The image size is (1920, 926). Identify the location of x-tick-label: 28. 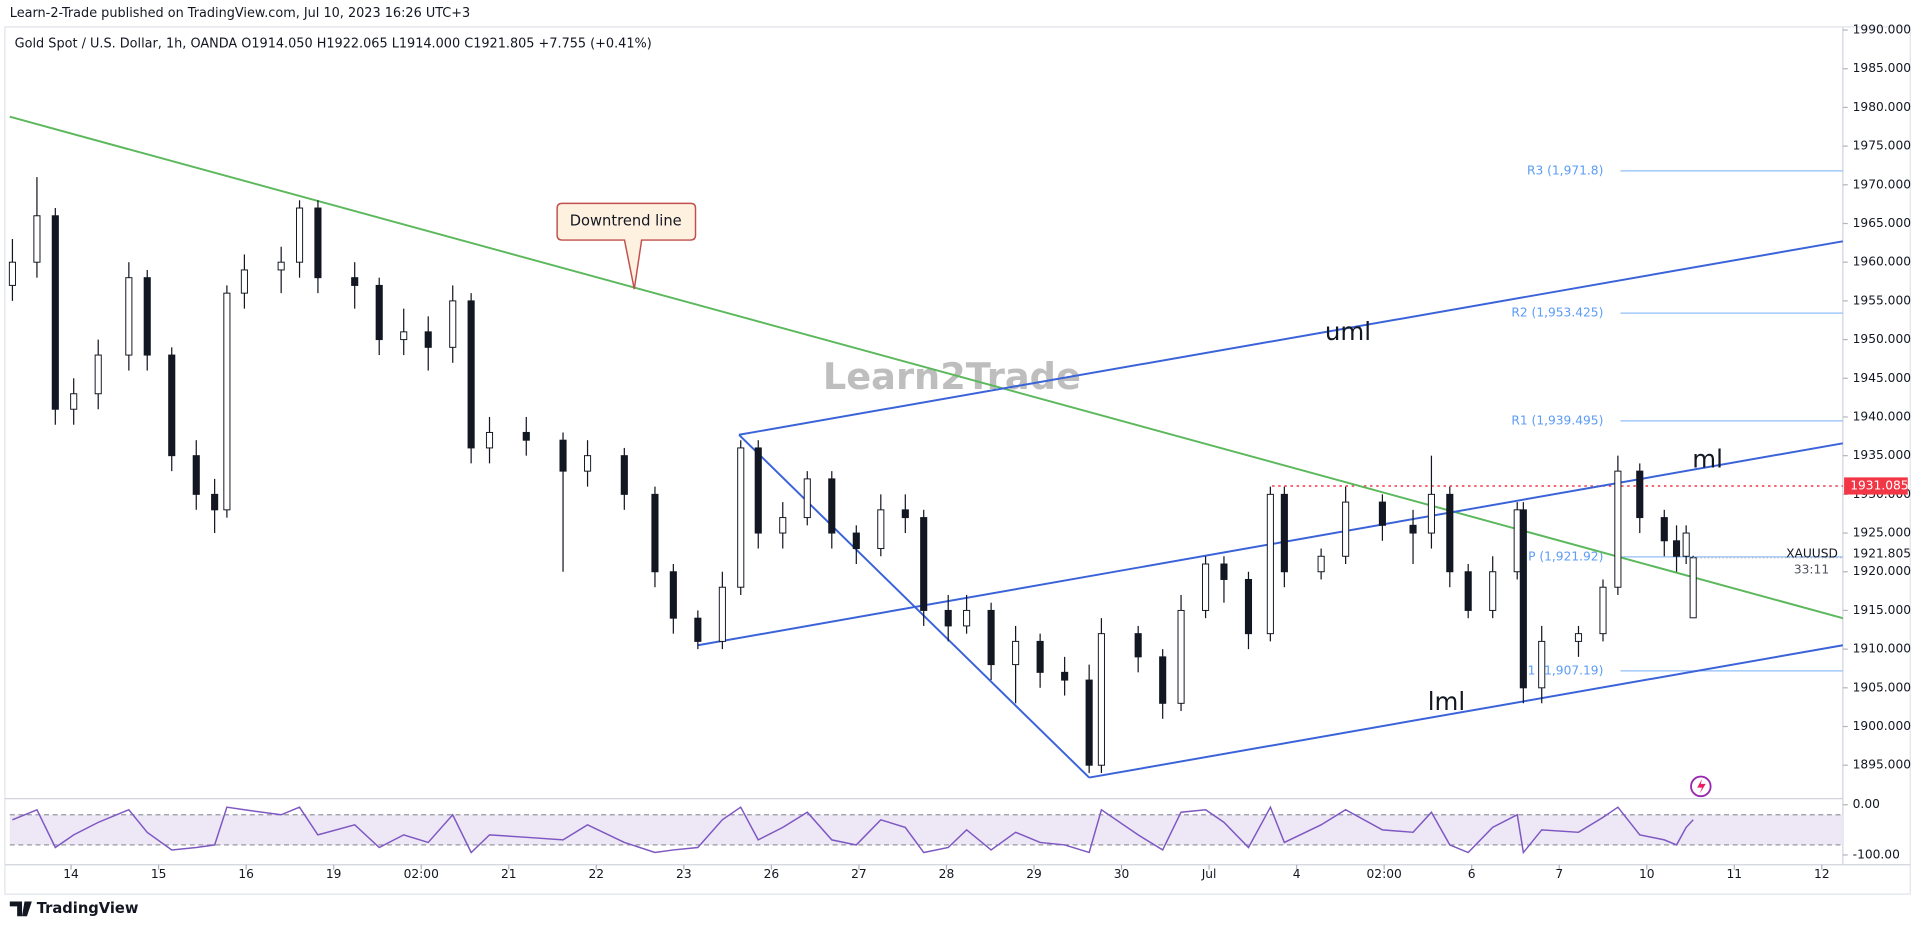
(947, 874).